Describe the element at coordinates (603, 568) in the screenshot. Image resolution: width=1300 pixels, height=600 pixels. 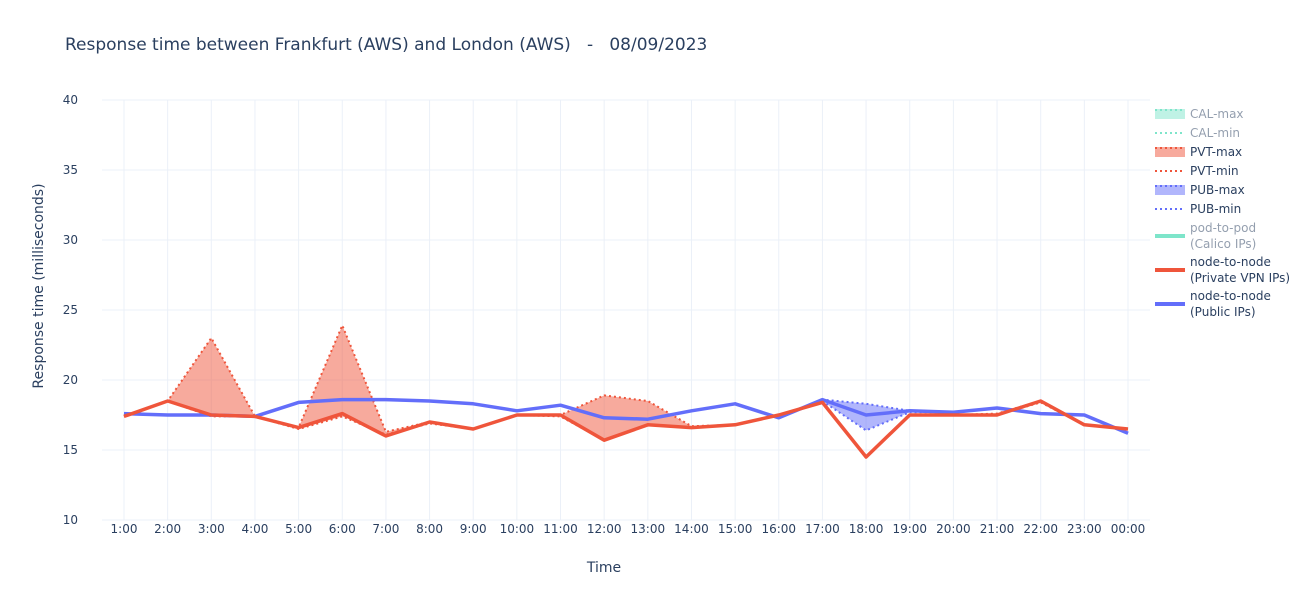
I see `x-axis-title: Time` at that location.